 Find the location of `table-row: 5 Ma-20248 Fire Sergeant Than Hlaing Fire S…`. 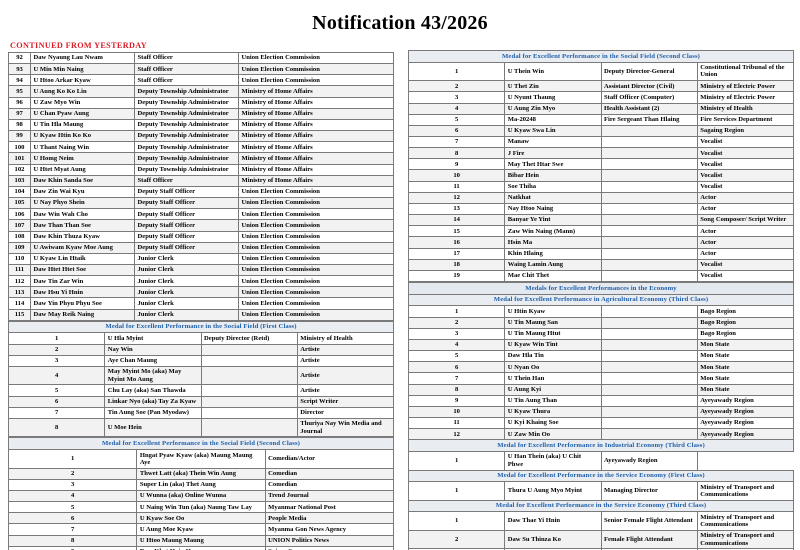

table-row: 5 Ma-20248 Fire Sergeant Than Hlaing Fire S… is located at coordinates (601, 119).